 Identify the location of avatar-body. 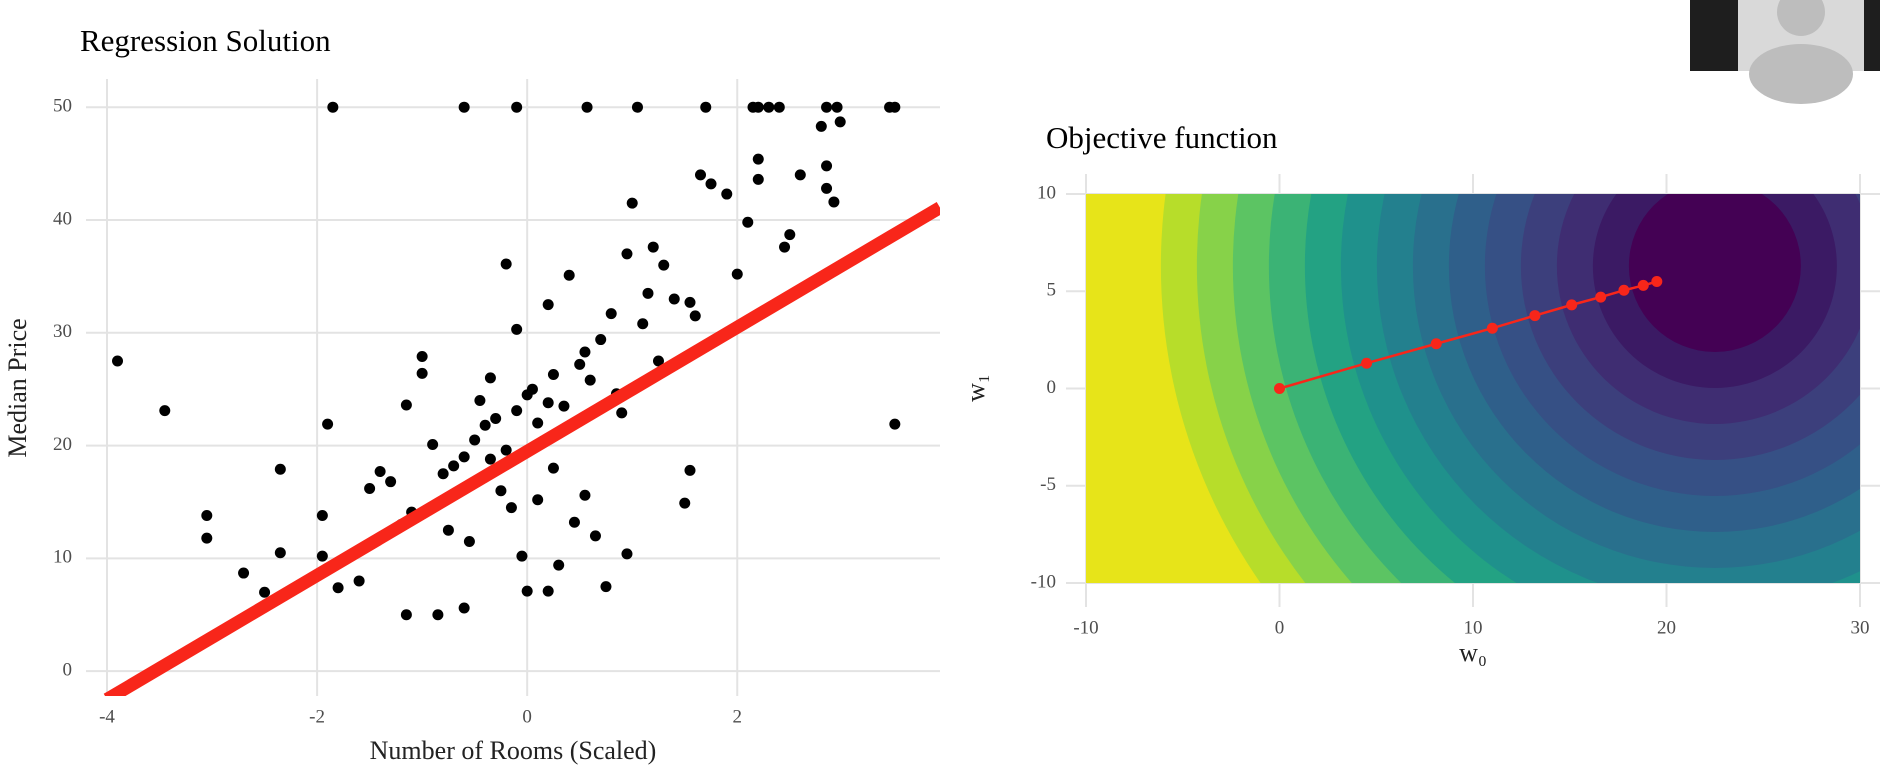
(1801, 74).